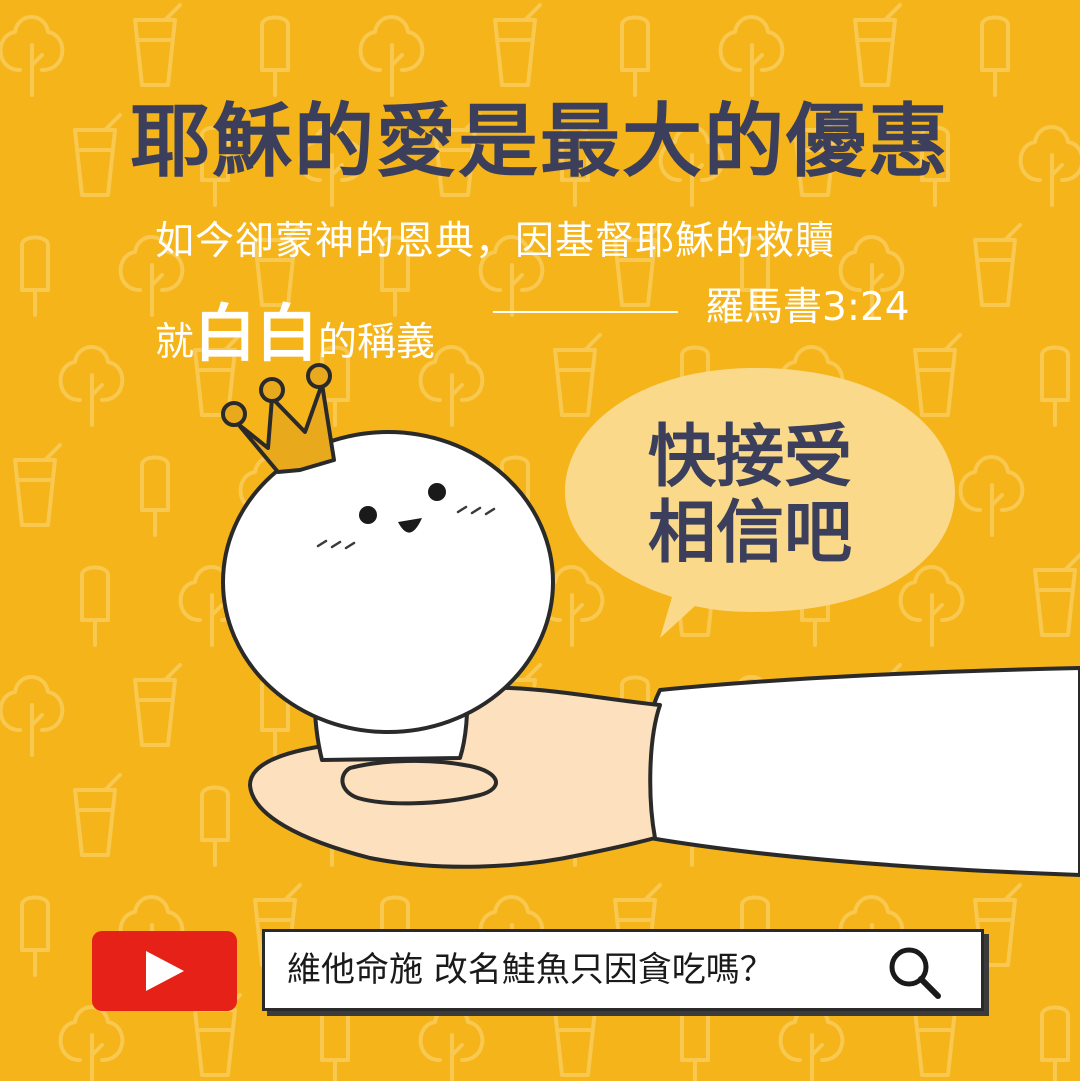  I want to click on speech-bubble, so click(760, 503).